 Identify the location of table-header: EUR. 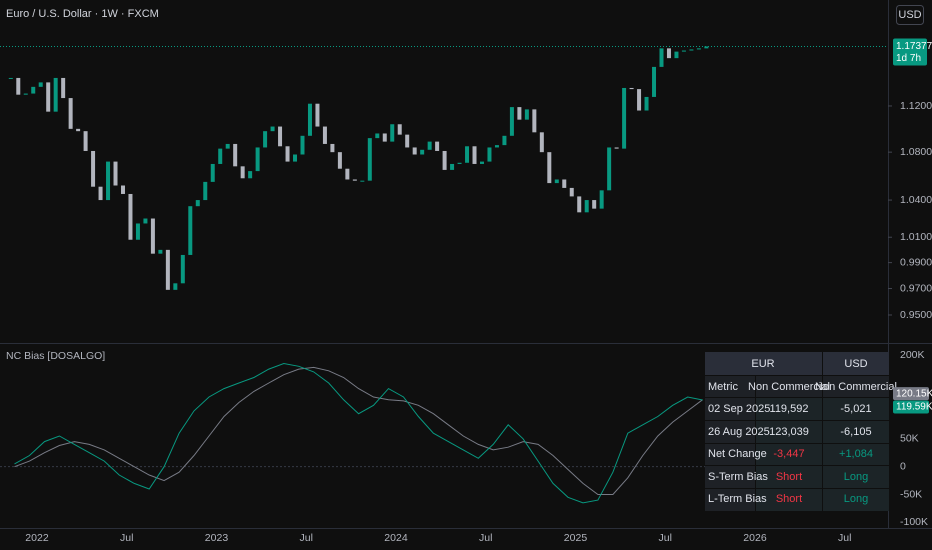
(762, 364).